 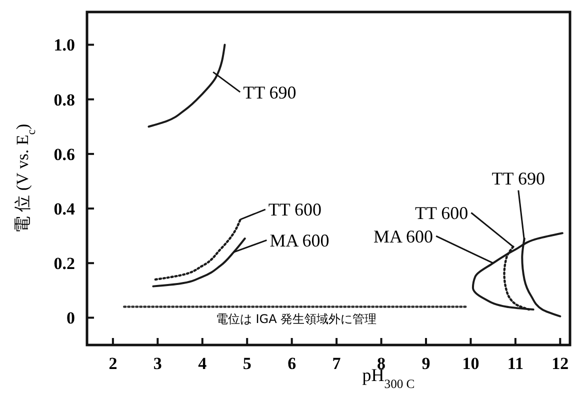 What do you see at coordinates (515, 363) in the screenshot?
I see `x-tick-label: 11` at bounding box center [515, 363].